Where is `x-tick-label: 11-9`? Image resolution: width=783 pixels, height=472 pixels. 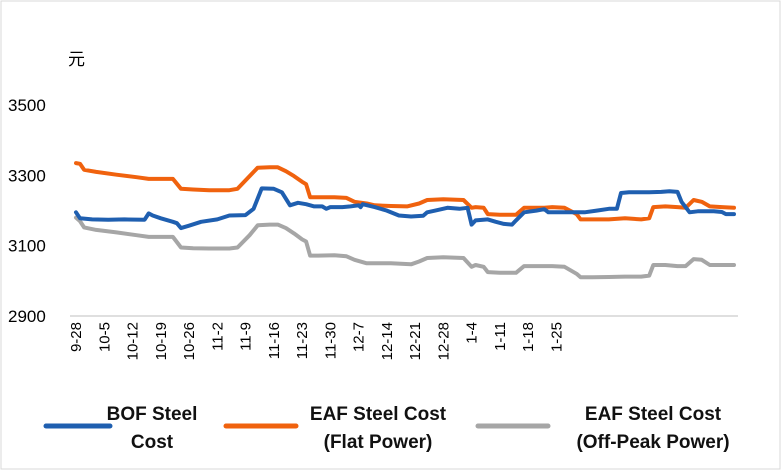 x-tick-label: 11-9 is located at coordinates (246, 336).